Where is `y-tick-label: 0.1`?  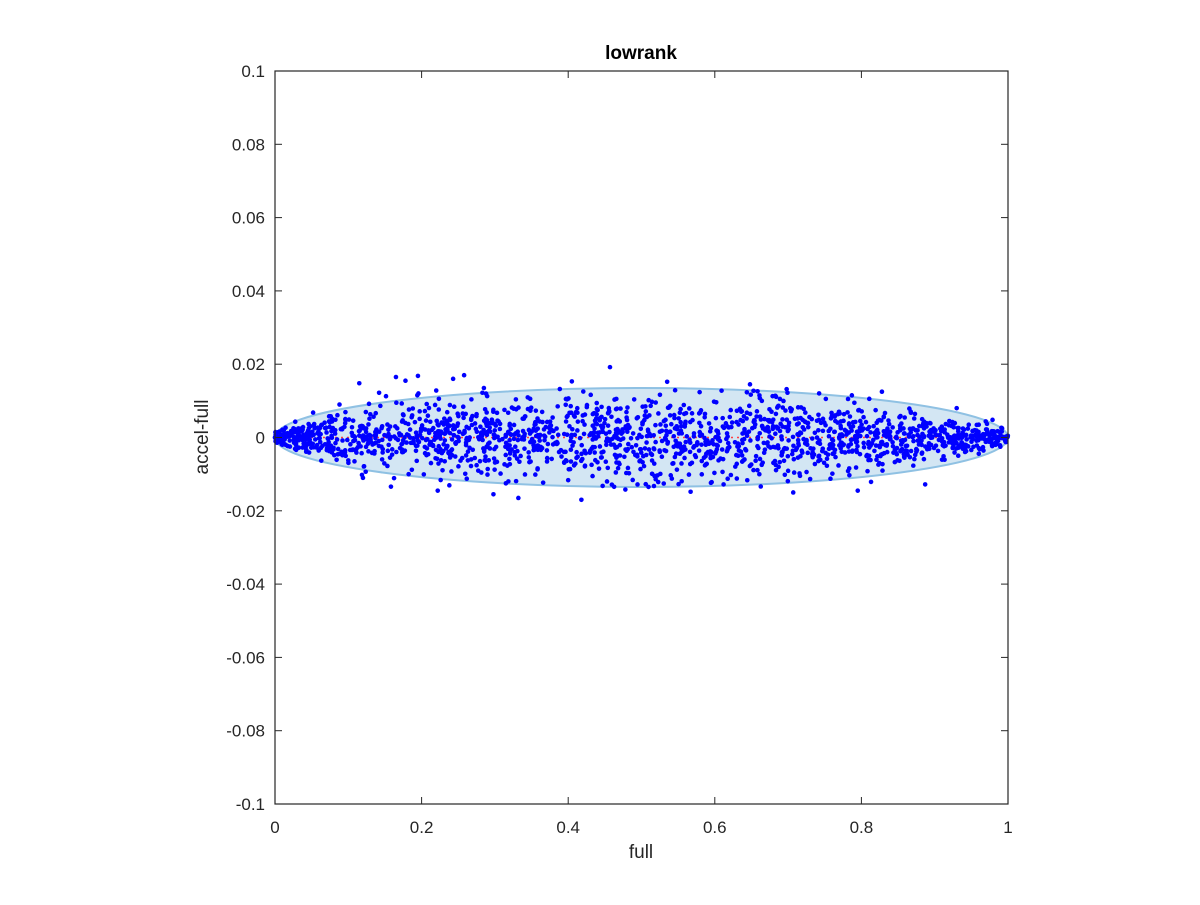
y-tick-label: 0.1 is located at coordinates (253, 71).